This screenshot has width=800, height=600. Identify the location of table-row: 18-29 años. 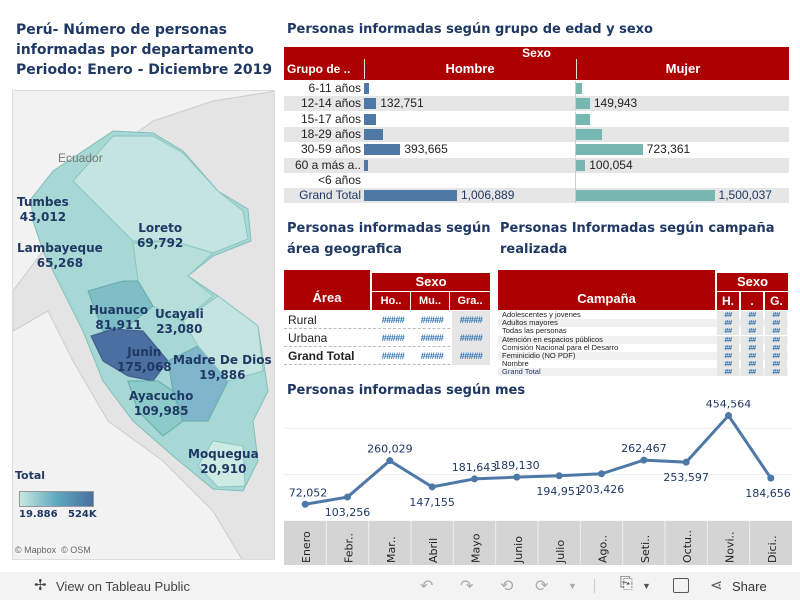
(536, 134).